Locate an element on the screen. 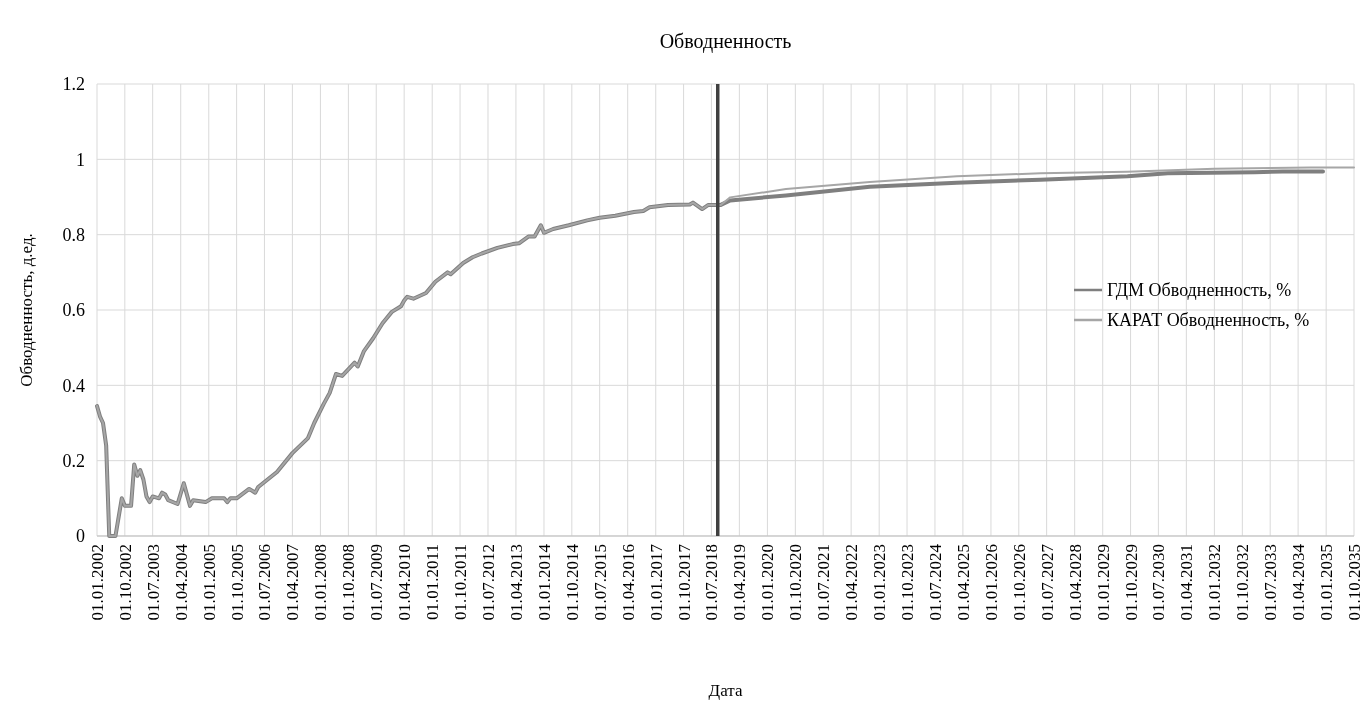 The height and width of the screenshot is (709, 1371). x-tick-label: 01.10.2020 is located at coordinates (796, 582).